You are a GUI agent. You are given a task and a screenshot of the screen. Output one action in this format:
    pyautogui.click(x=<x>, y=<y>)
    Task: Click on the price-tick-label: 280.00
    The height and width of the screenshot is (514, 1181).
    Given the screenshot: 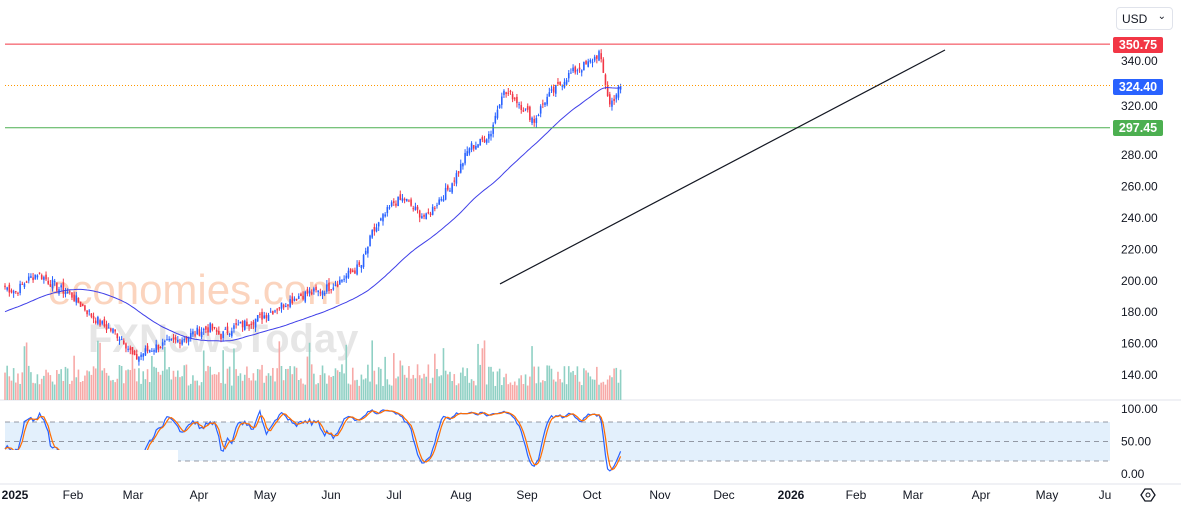 What is the action you would take?
    pyautogui.click(x=1139, y=155)
    